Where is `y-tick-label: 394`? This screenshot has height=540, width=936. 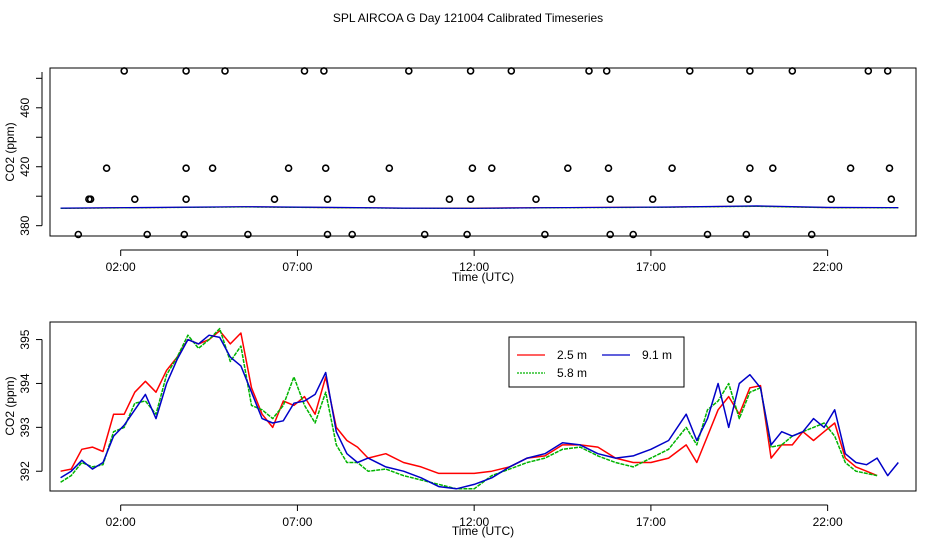 y-tick-label: 394 is located at coordinates (25, 383).